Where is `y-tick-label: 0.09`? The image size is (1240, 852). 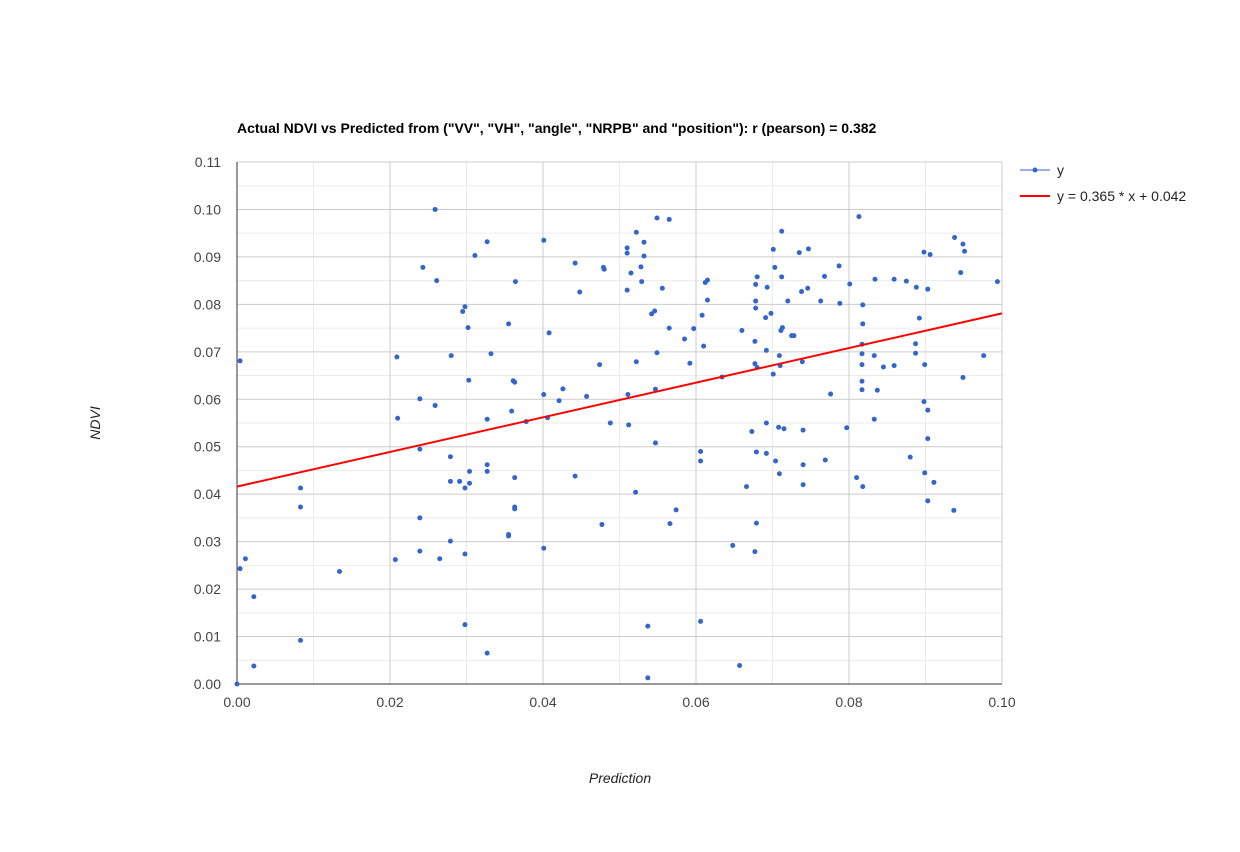
y-tick-label: 0.09 is located at coordinates (207, 257).